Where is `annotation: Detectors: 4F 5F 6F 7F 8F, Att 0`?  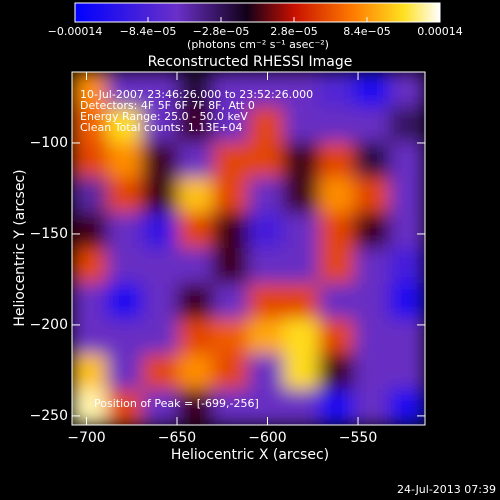 annotation: Detectors: 4F 5F 6F 7F 8F, Att 0 is located at coordinates (167, 105).